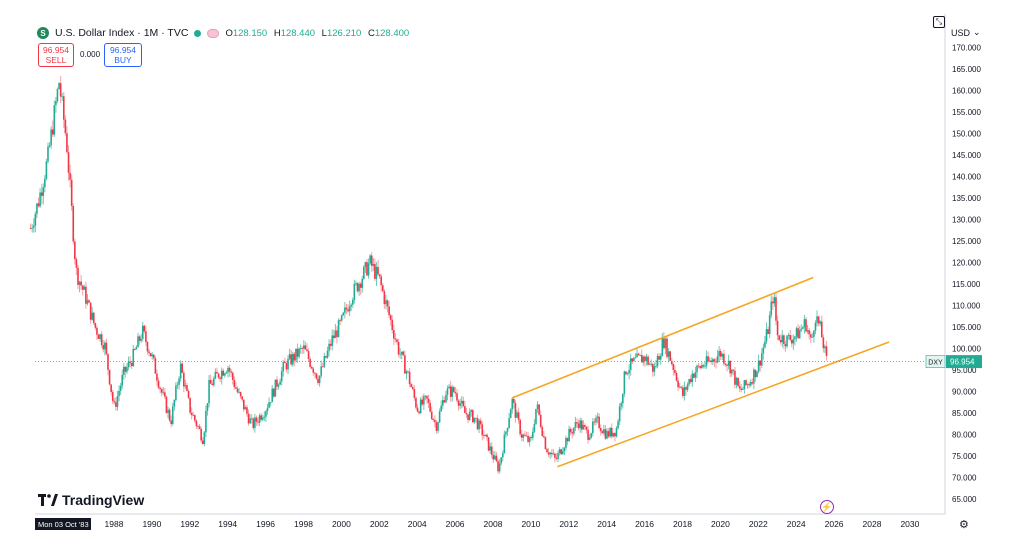 This screenshot has width=1025, height=558. What do you see at coordinates (319, 33) in the screenshot?
I see `ohlc-readout: O128.150 H128.440 L126.210 C128.400` at bounding box center [319, 33].